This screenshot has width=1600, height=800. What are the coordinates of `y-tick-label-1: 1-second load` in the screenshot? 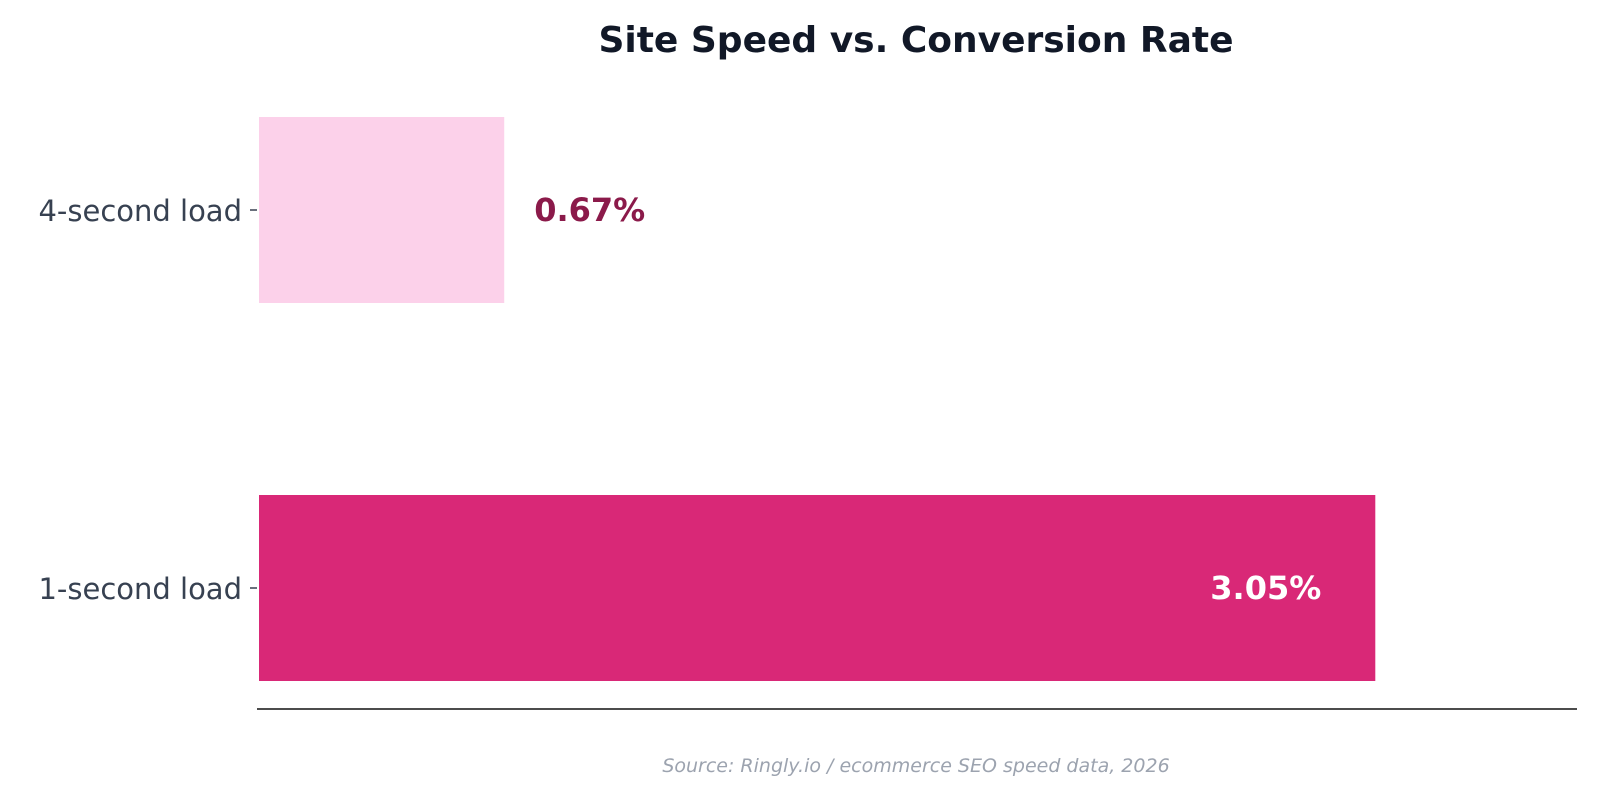 It's located at (140, 589).